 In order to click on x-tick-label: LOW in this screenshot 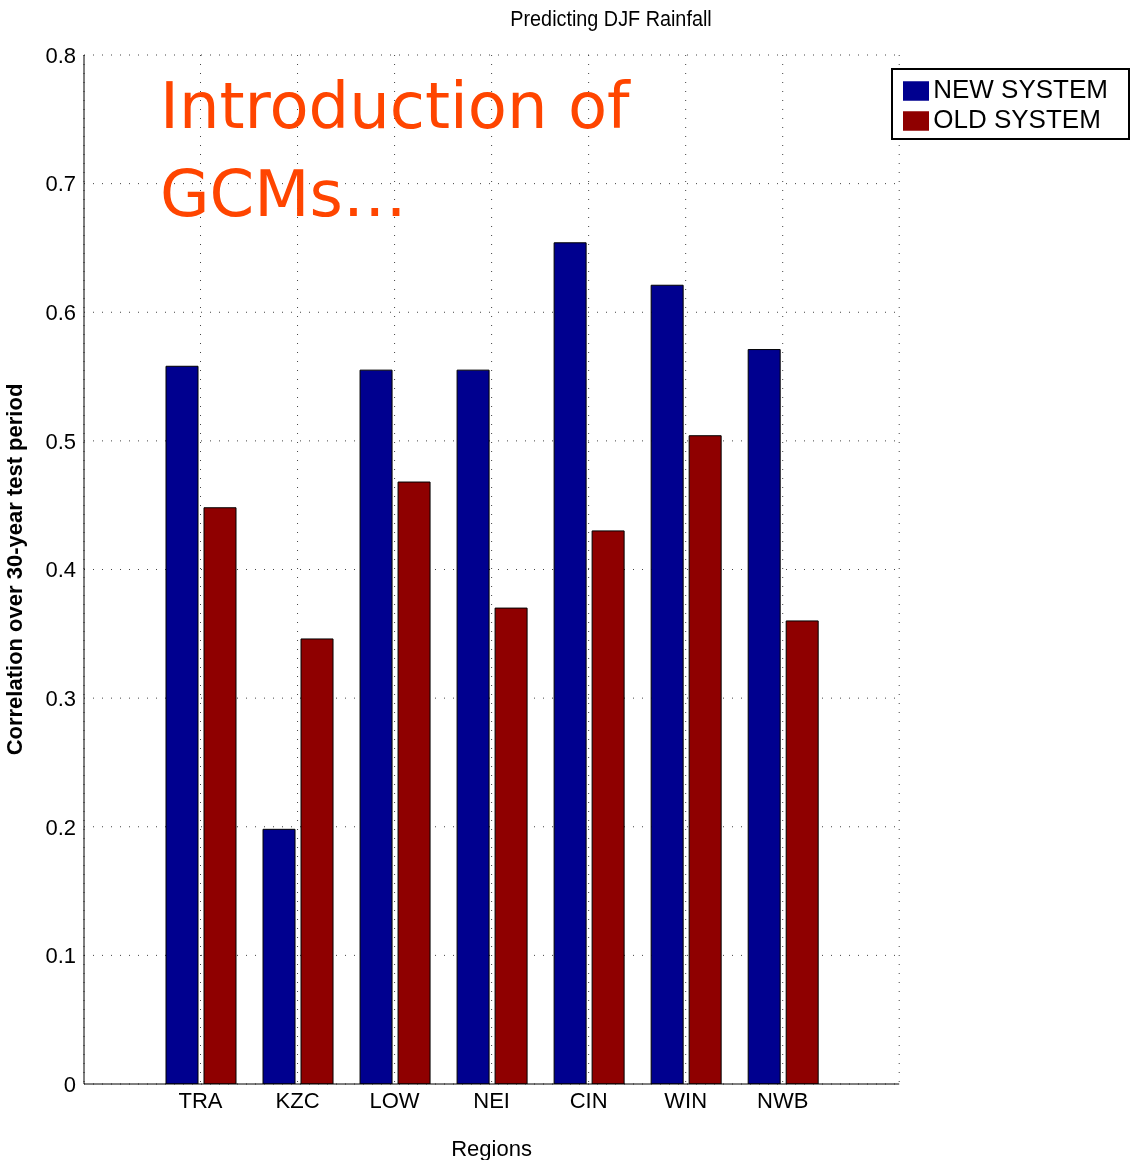, I will do `click(394, 1100)`.